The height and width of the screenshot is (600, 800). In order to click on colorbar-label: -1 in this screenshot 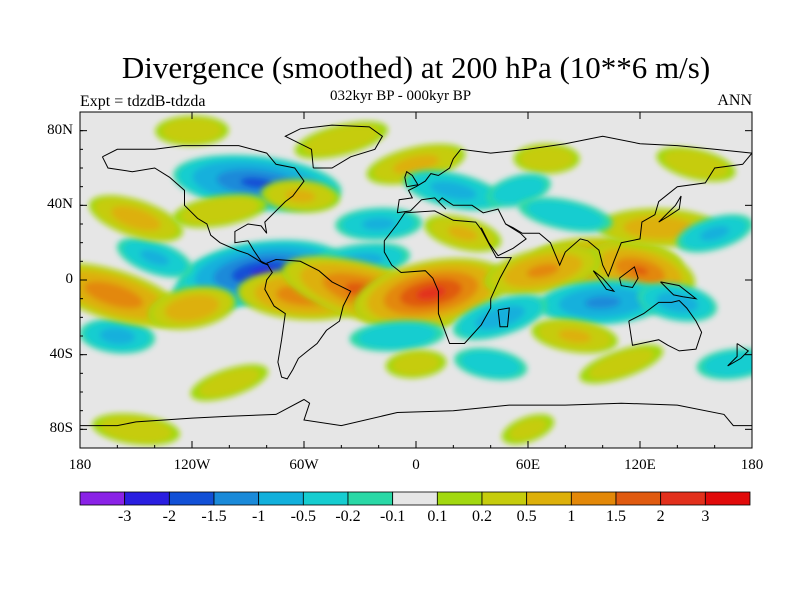, I will do `click(258, 516)`.